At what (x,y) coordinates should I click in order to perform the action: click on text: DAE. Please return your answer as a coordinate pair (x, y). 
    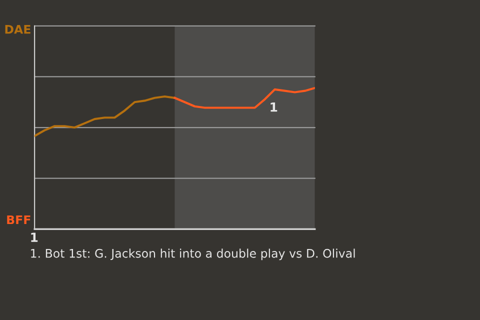
    Looking at the image, I should click on (17, 29).